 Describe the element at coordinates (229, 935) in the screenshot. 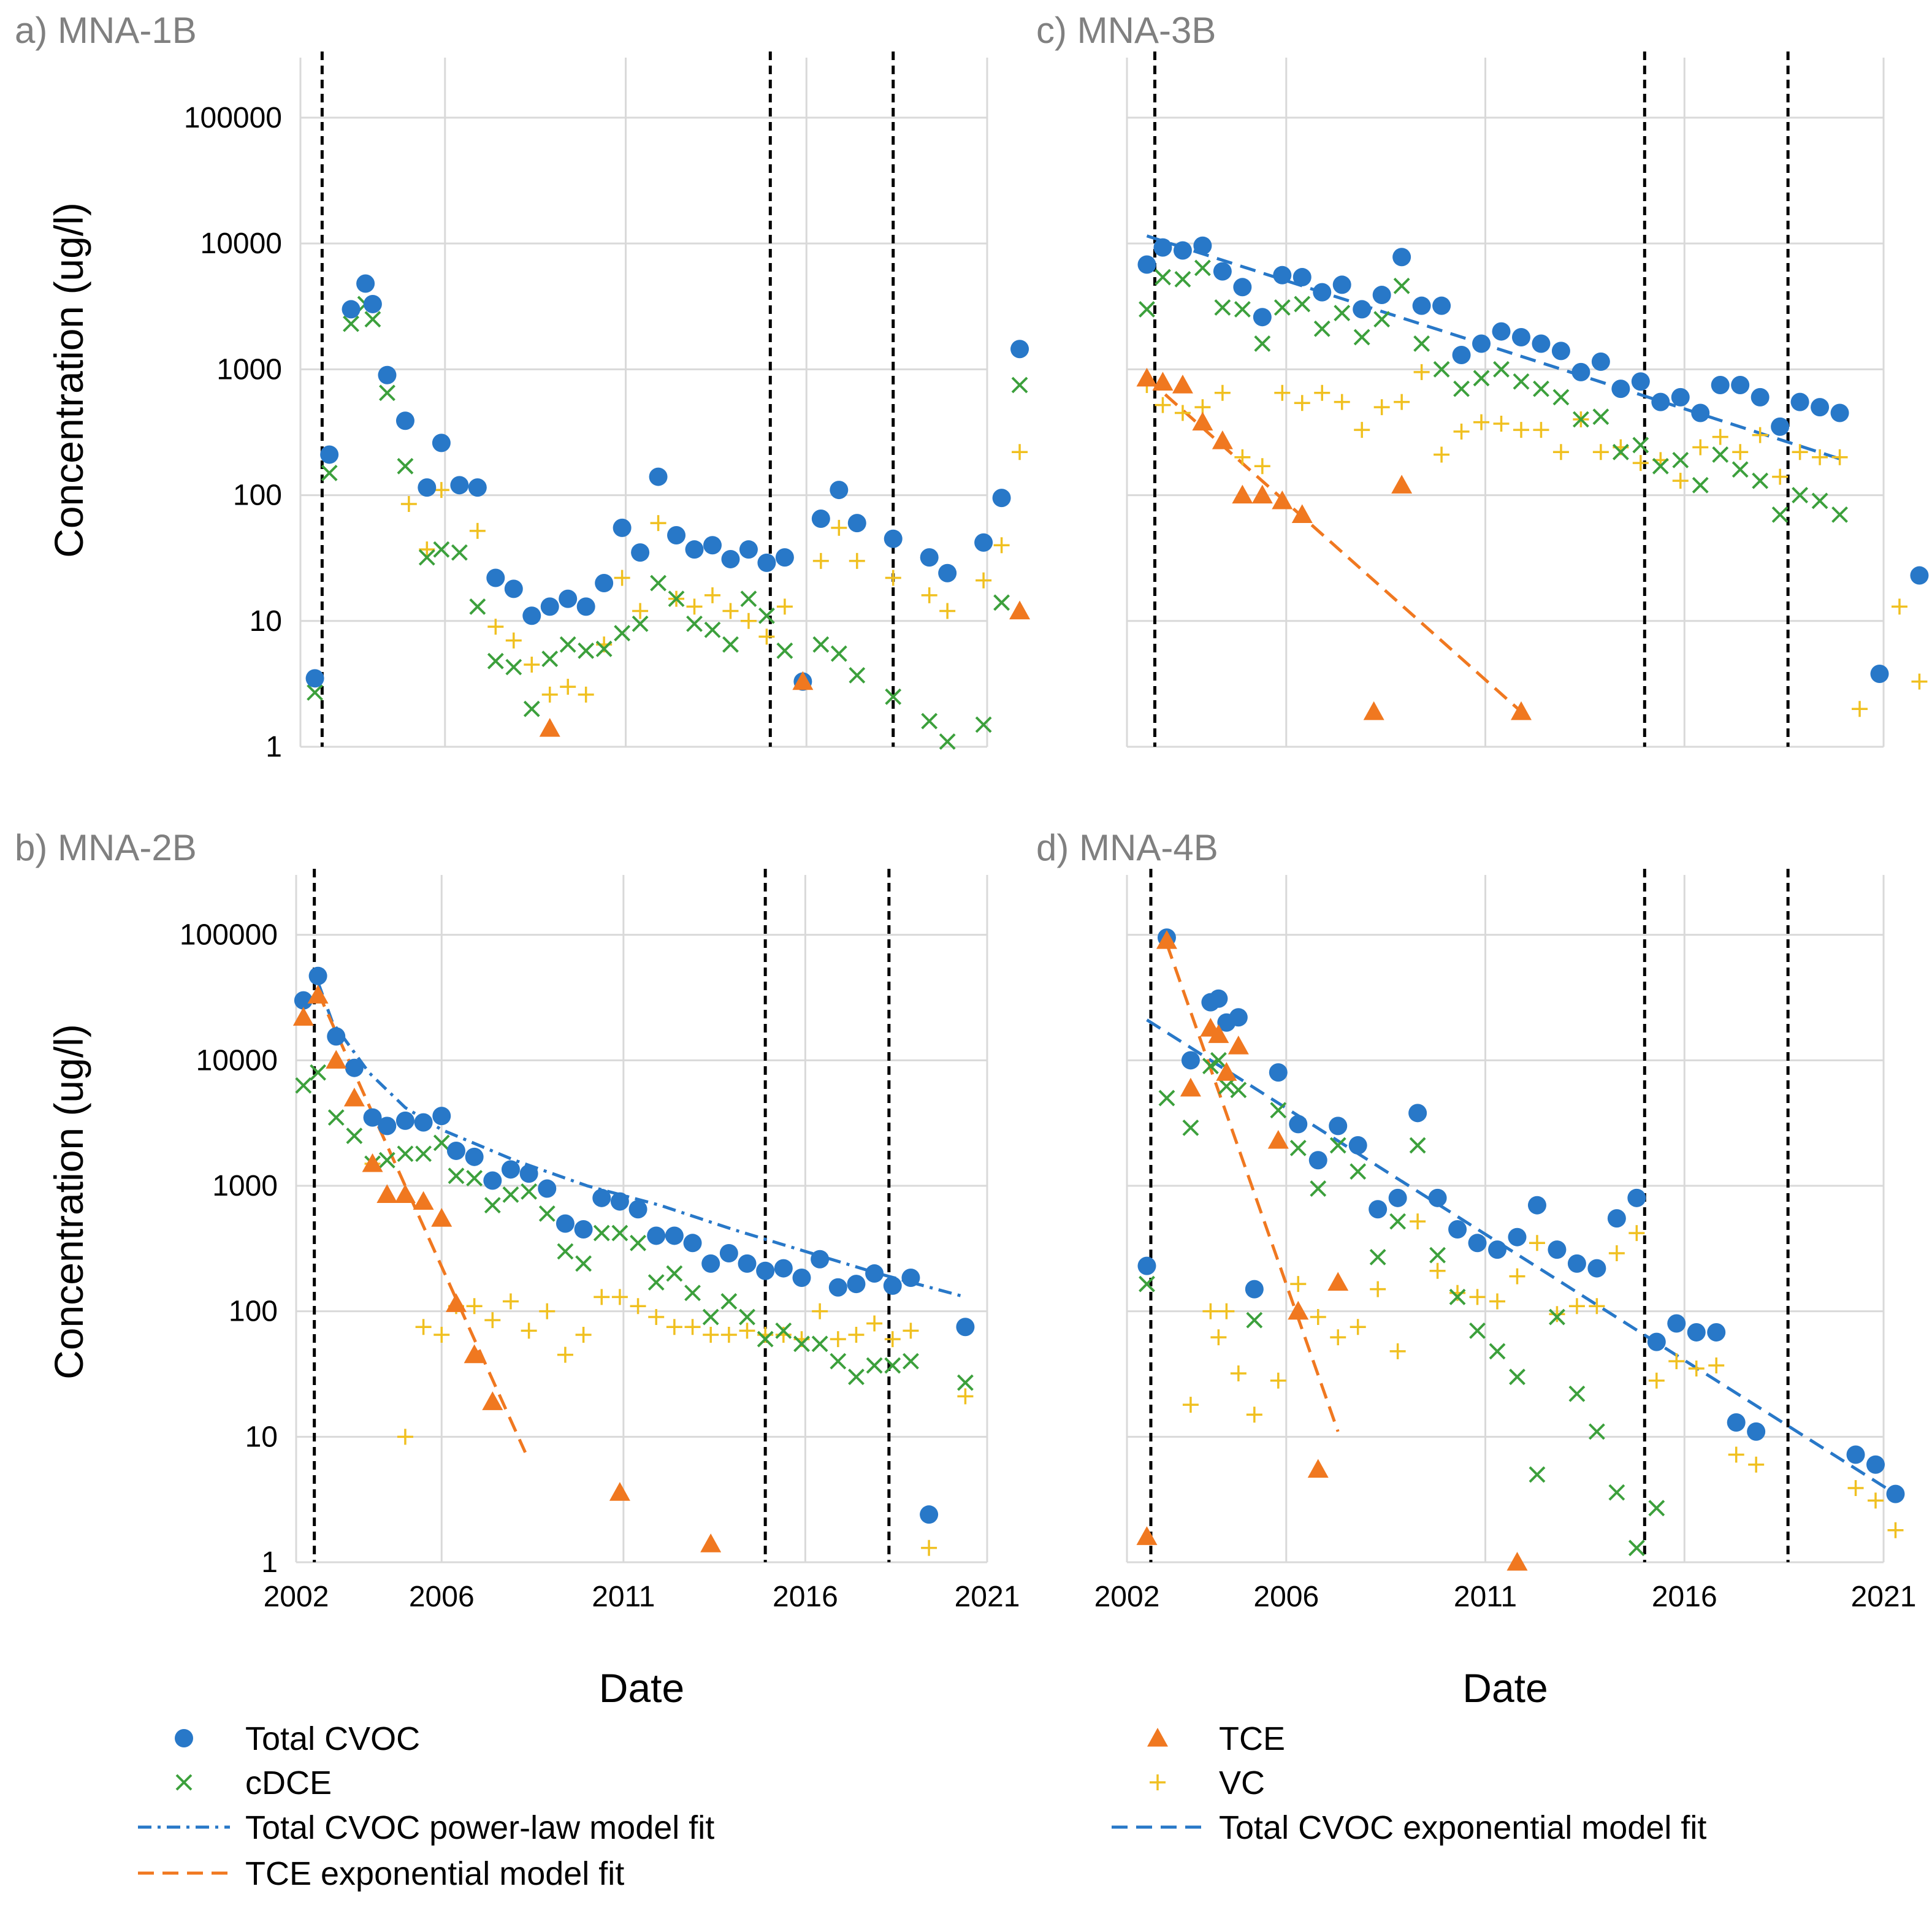

I see `y-tick-label: 100000` at that location.